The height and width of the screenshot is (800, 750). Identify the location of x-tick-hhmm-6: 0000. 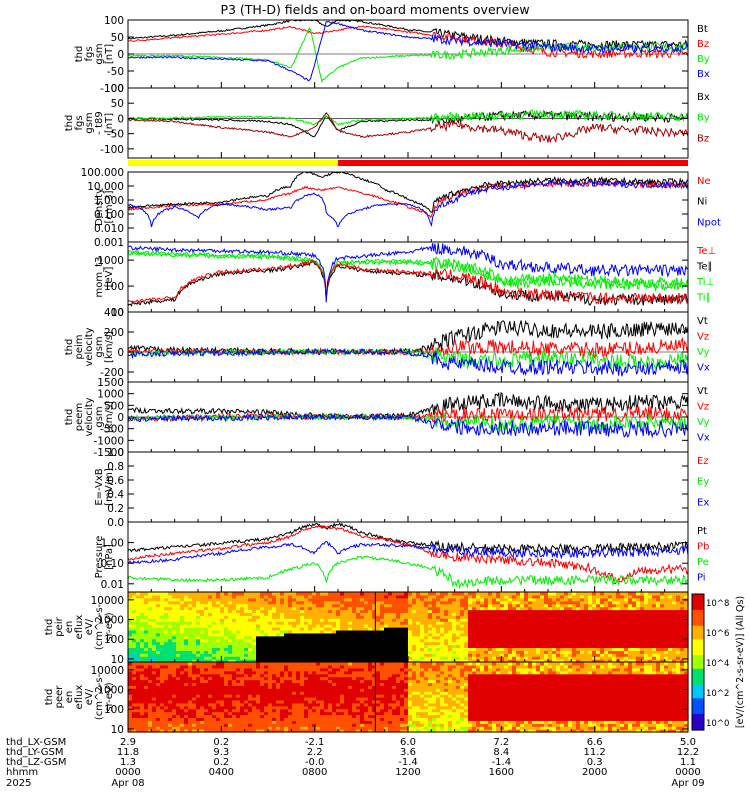
(687, 772).